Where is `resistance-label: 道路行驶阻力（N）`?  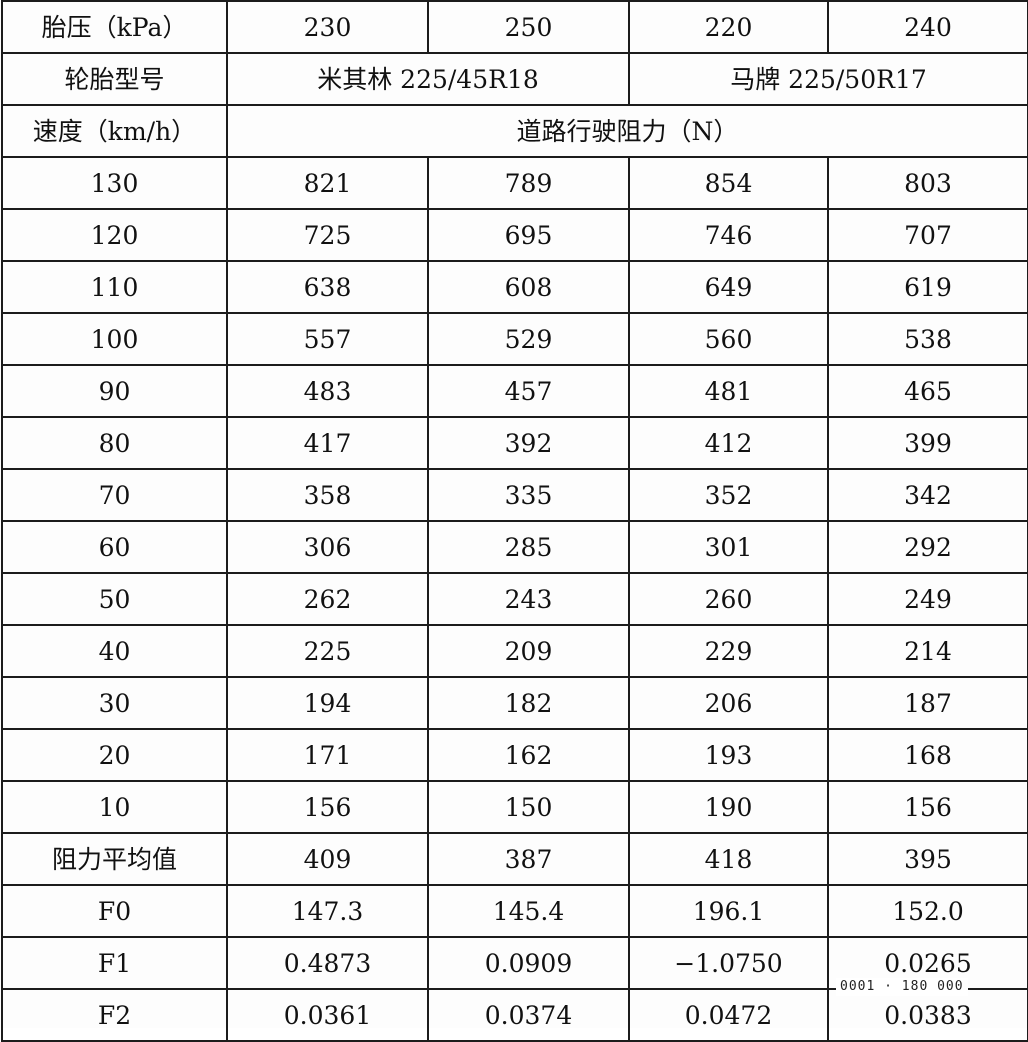
resistance-label: 道路行驶阻力（N） is located at coordinates (627, 131).